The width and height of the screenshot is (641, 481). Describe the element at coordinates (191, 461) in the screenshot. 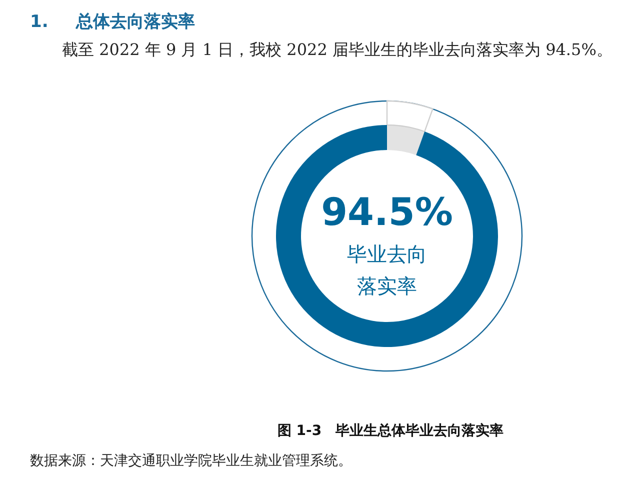

I see `annotation: 数据来源：天津交通职业学院毕业生就业管理系统。` at that location.